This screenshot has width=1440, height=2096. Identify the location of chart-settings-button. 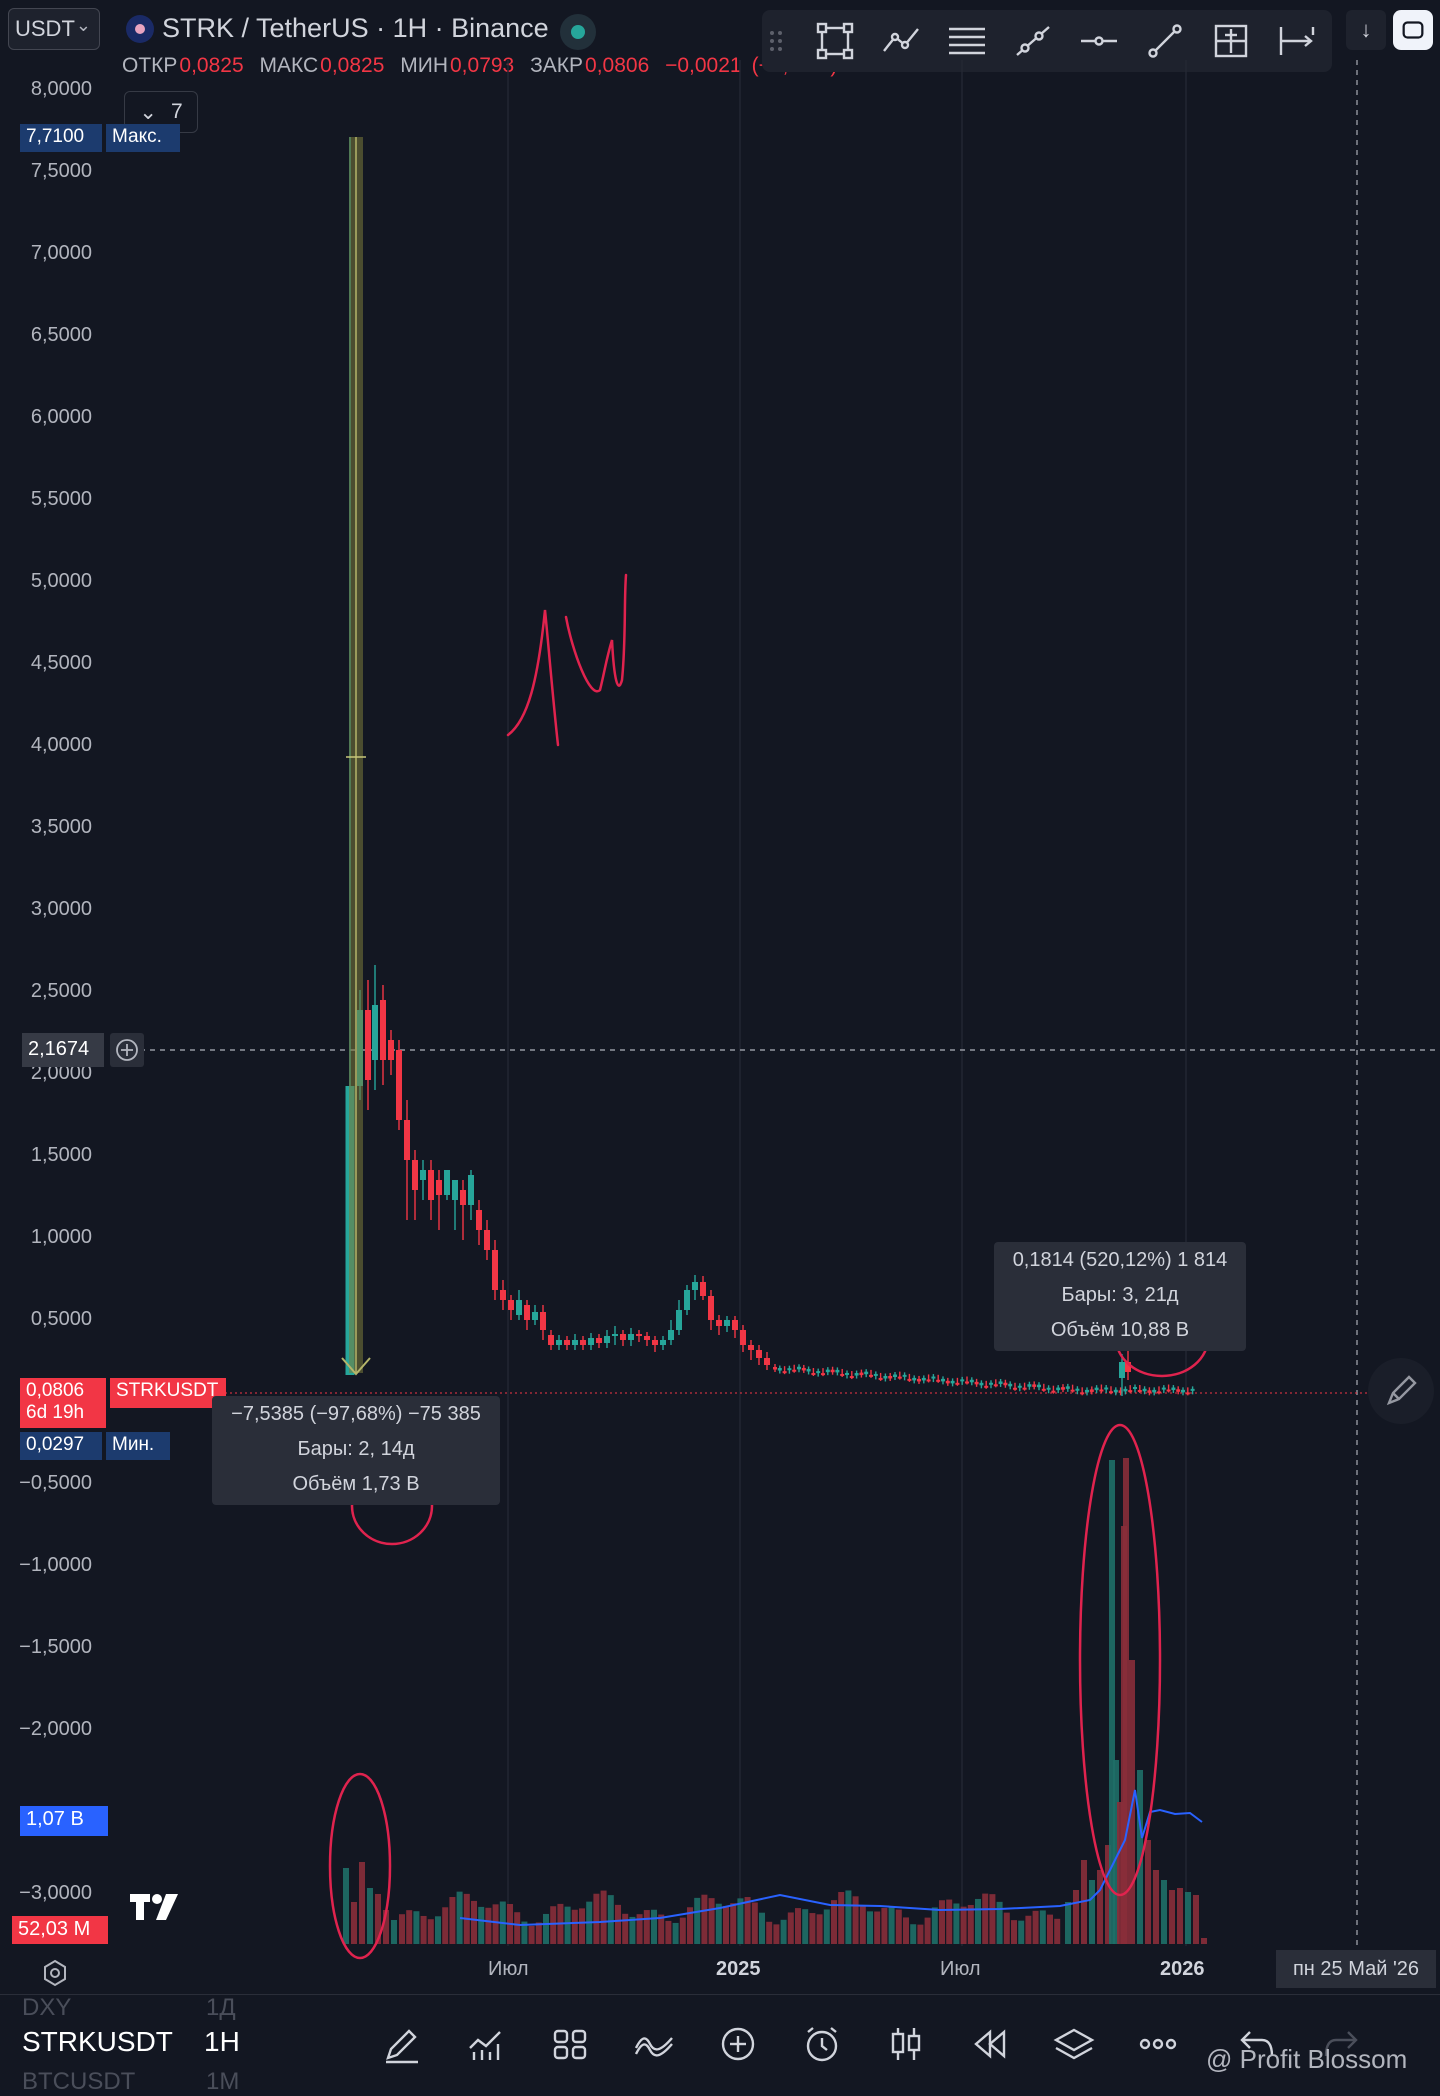
(55, 1975).